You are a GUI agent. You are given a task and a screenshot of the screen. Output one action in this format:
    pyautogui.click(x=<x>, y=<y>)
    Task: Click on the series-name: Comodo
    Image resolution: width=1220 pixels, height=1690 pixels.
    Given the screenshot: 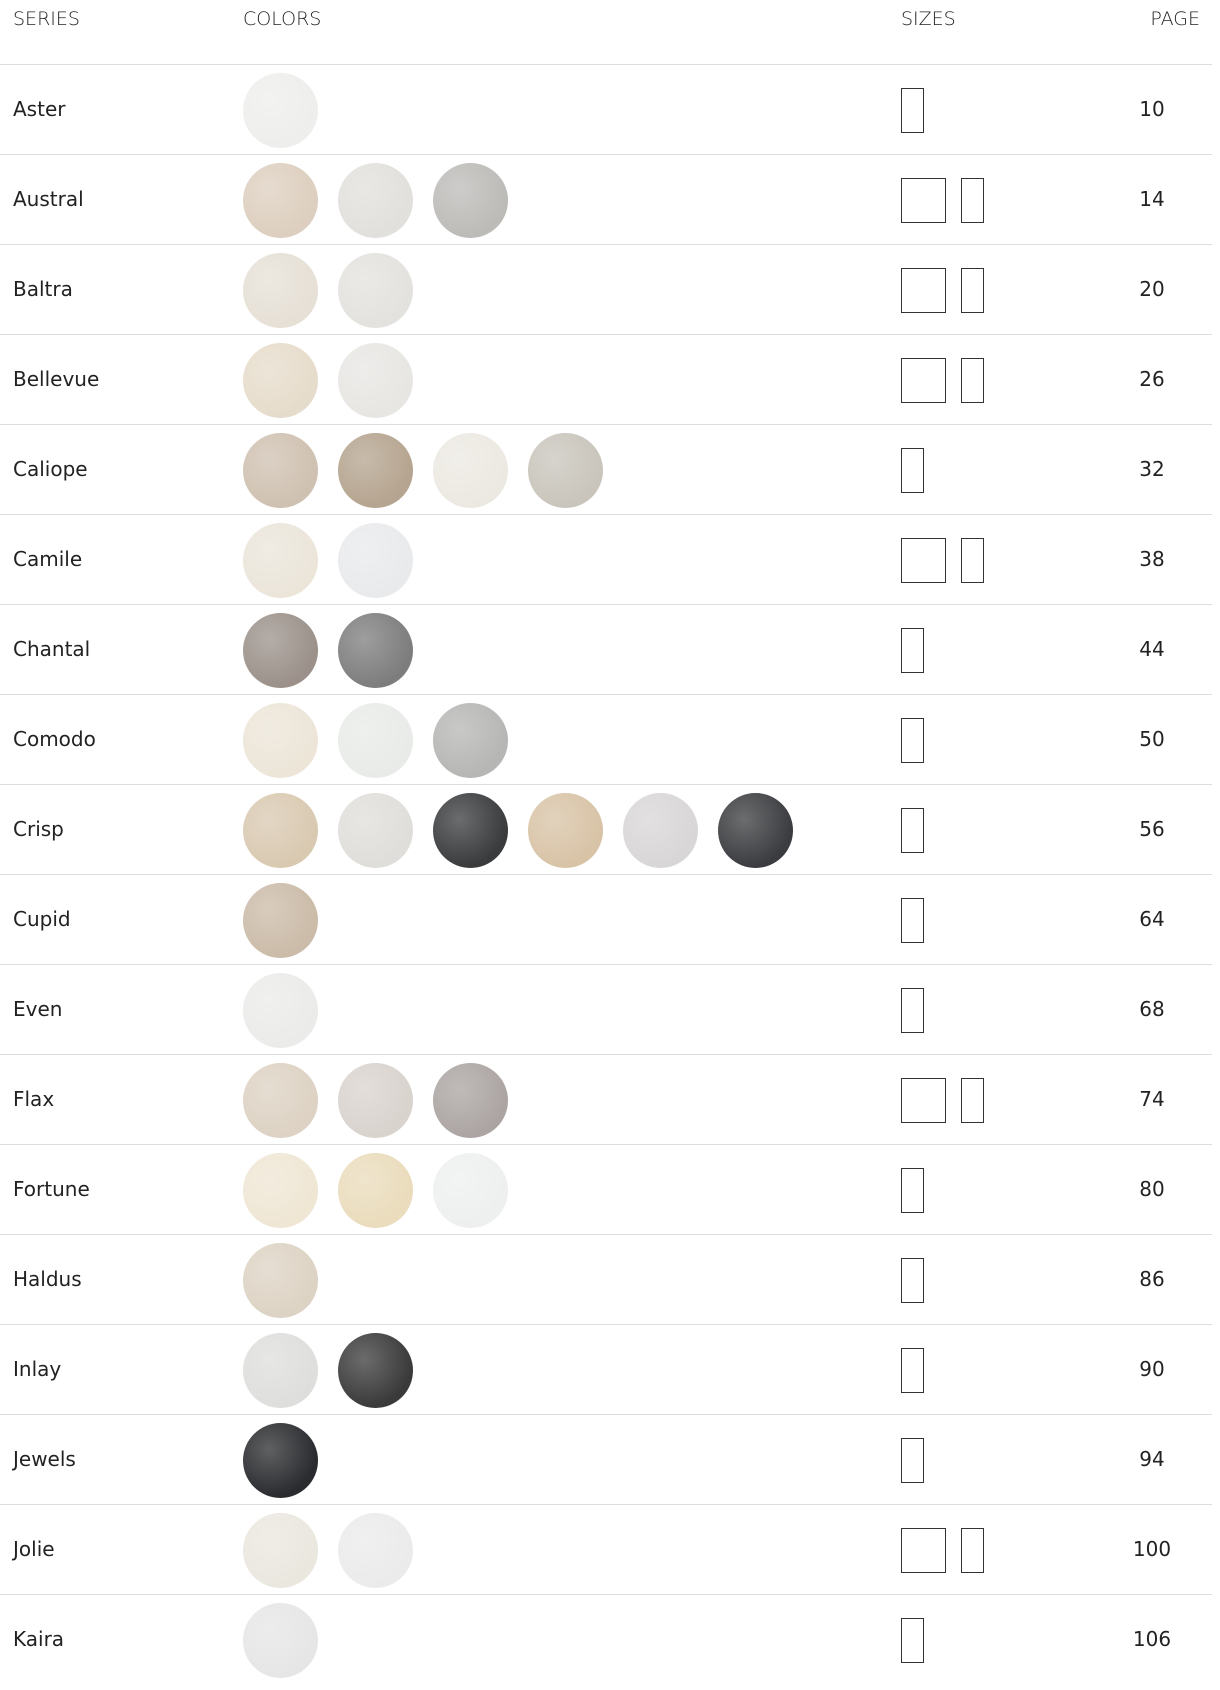 What is the action you would take?
    pyautogui.click(x=54, y=739)
    